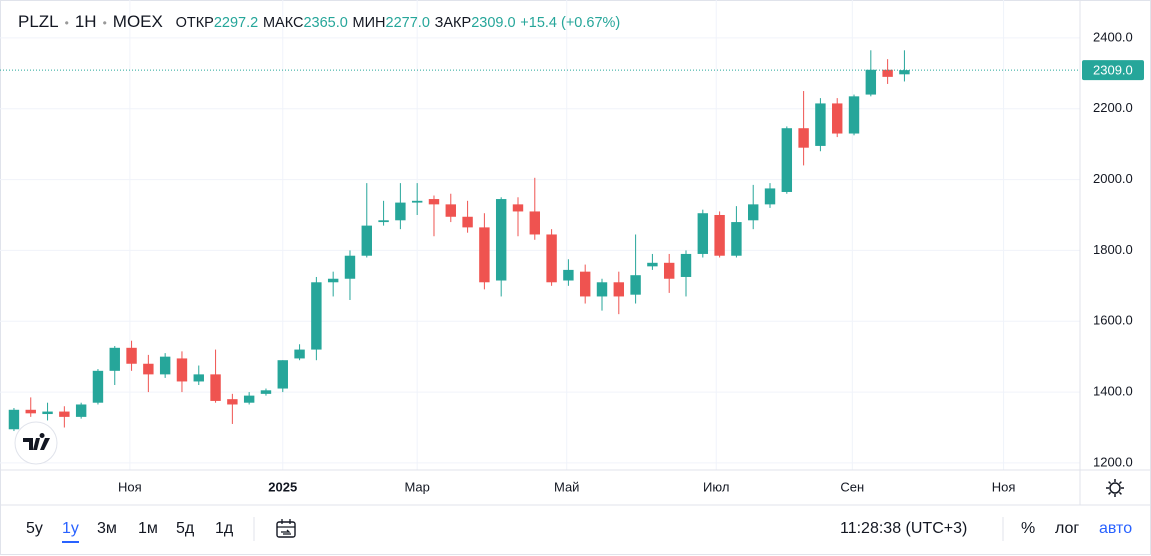  What do you see at coordinates (852, 486) in the screenshot?
I see `x-tick-label: Сен` at bounding box center [852, 486].